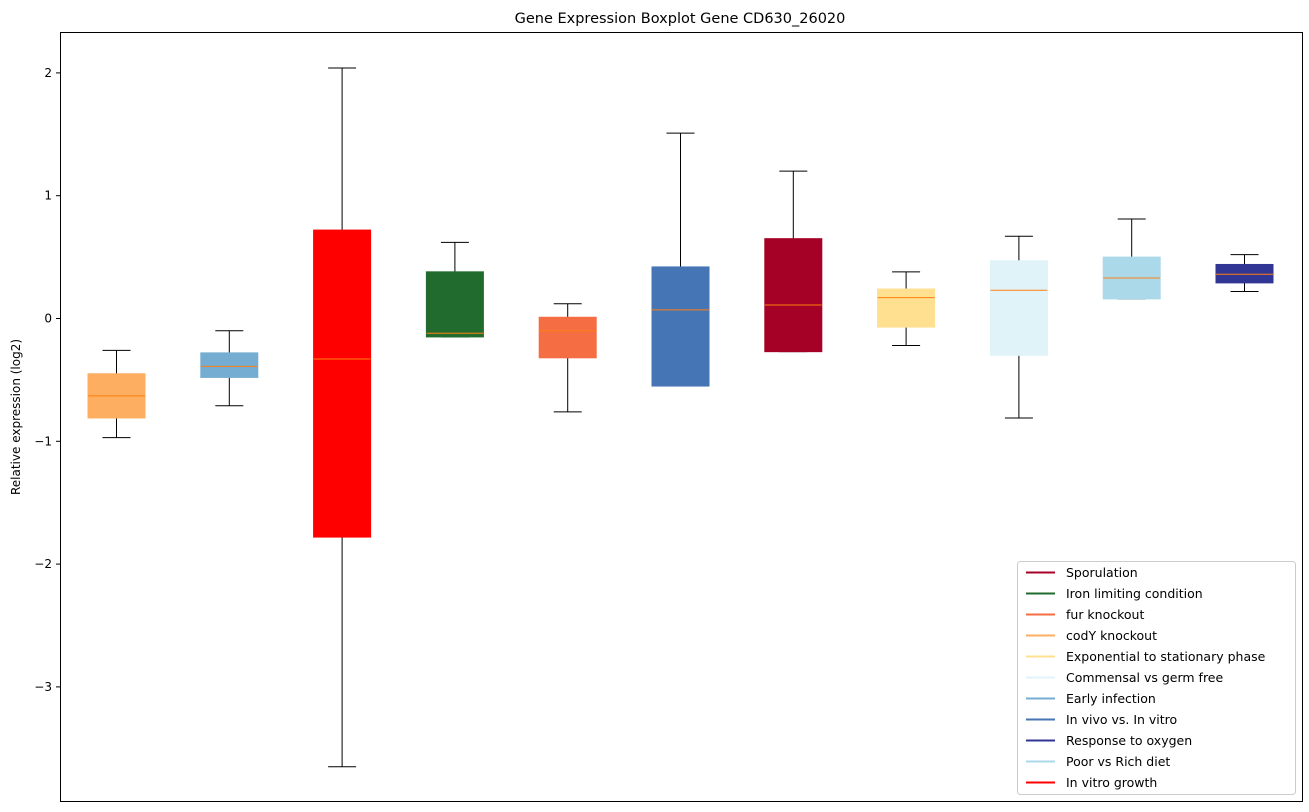 The width and height of the screenshot is (1309, 812). I want to click on box-fur-knockout, so click(567, 358).